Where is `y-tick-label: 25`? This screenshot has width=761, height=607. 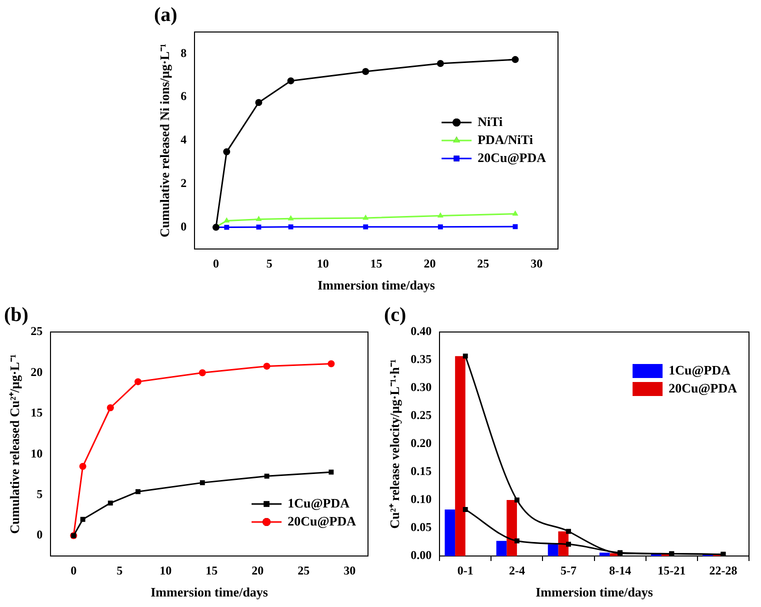 y-tick-label: 25 is located at coordinates (36, 331).